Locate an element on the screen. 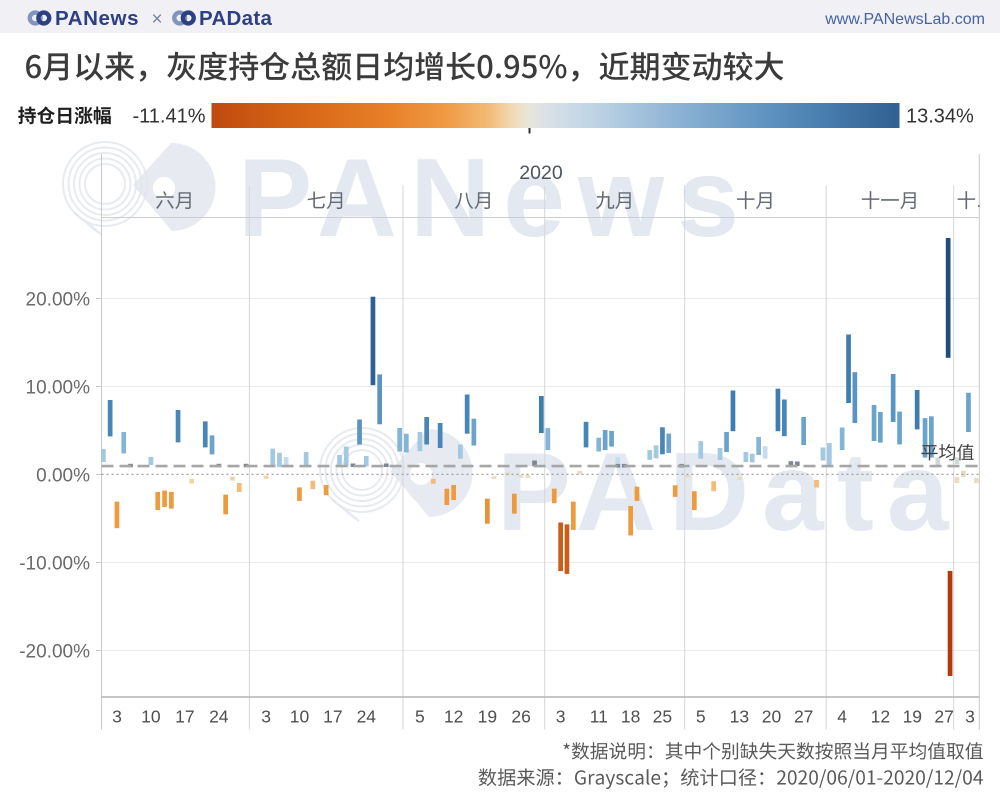 The width and height of the screenshot is (1000, 800). svg-text: 11 is located at coordinates (599, 717).